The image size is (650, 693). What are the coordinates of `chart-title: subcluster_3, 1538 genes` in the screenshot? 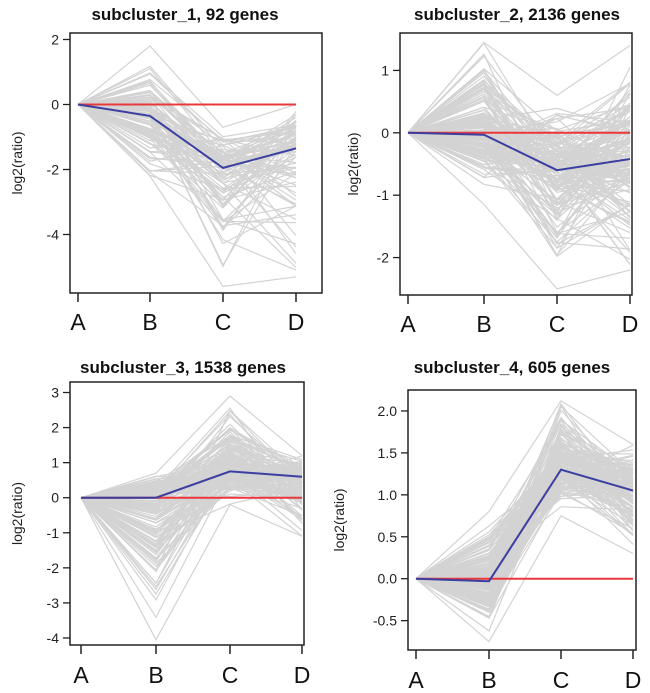 It's located at (183, 367).